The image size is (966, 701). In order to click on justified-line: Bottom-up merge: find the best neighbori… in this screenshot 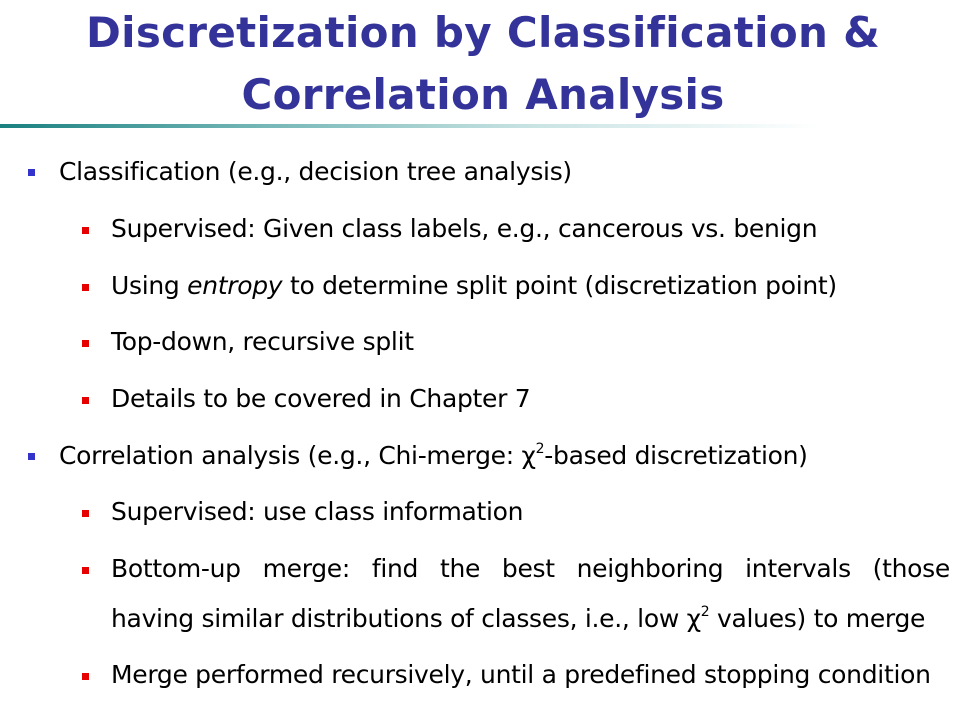, I will do `click(530, 569)`.